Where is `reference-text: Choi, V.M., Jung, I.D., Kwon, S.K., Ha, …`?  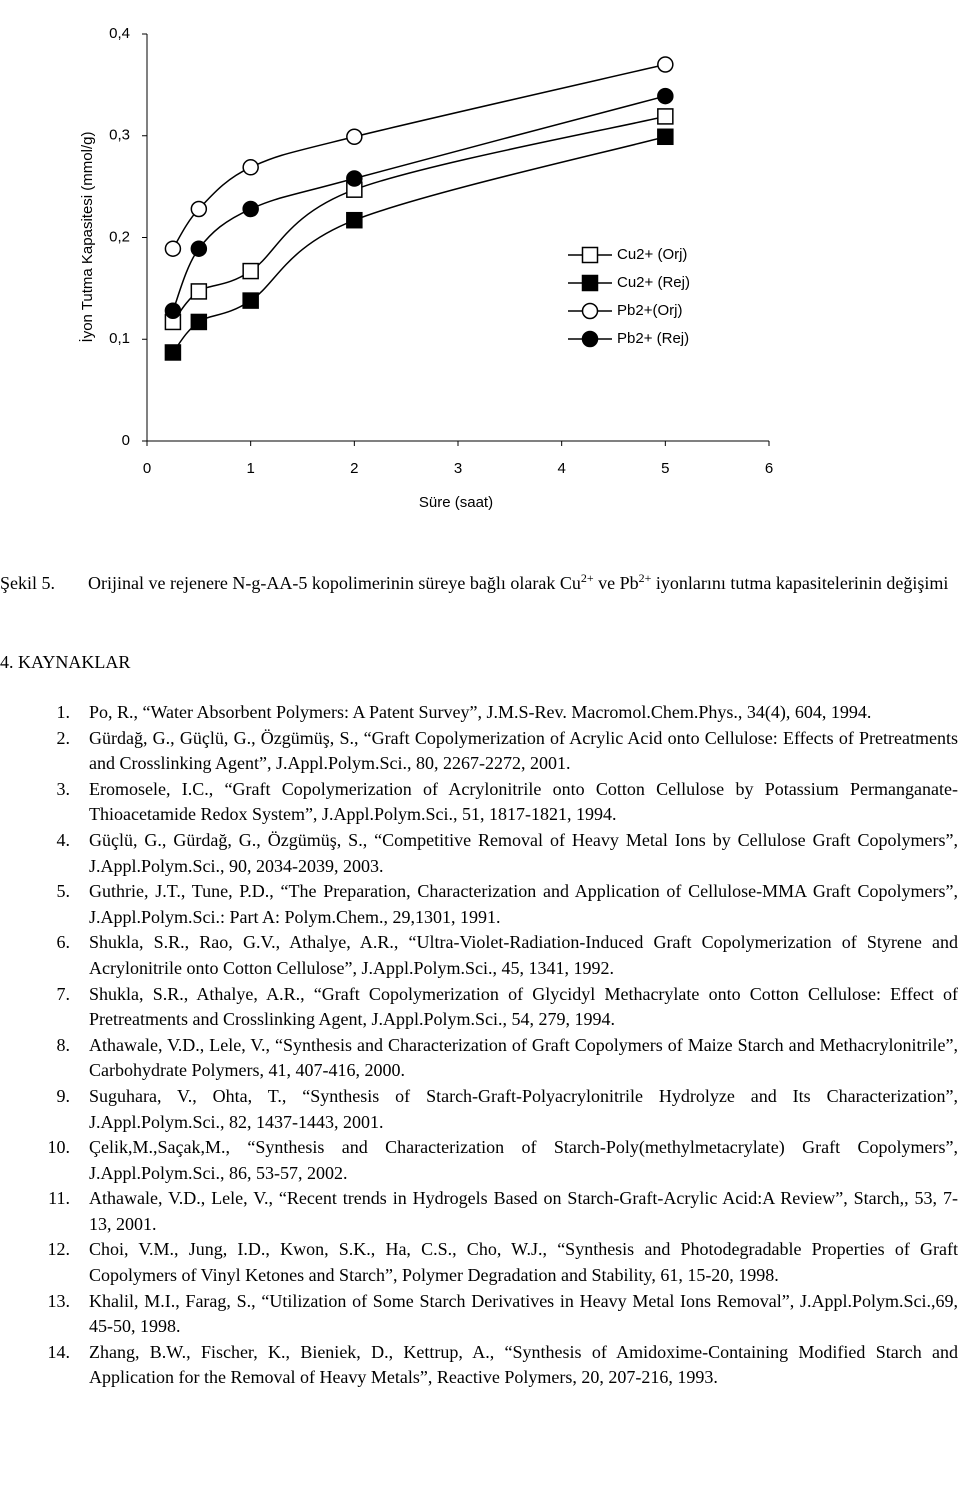
reference-text: Choi, V.M., Jung, I.D., Kwon, S.K., Ha, … is located at coordinates (523, 1262).